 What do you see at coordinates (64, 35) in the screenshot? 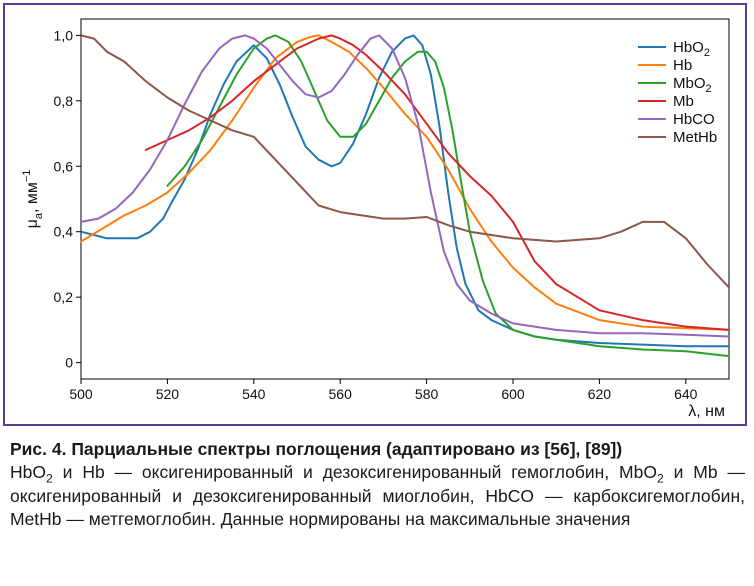
I see `y-tick-label: 1,0` at bounding box center [64, 35].